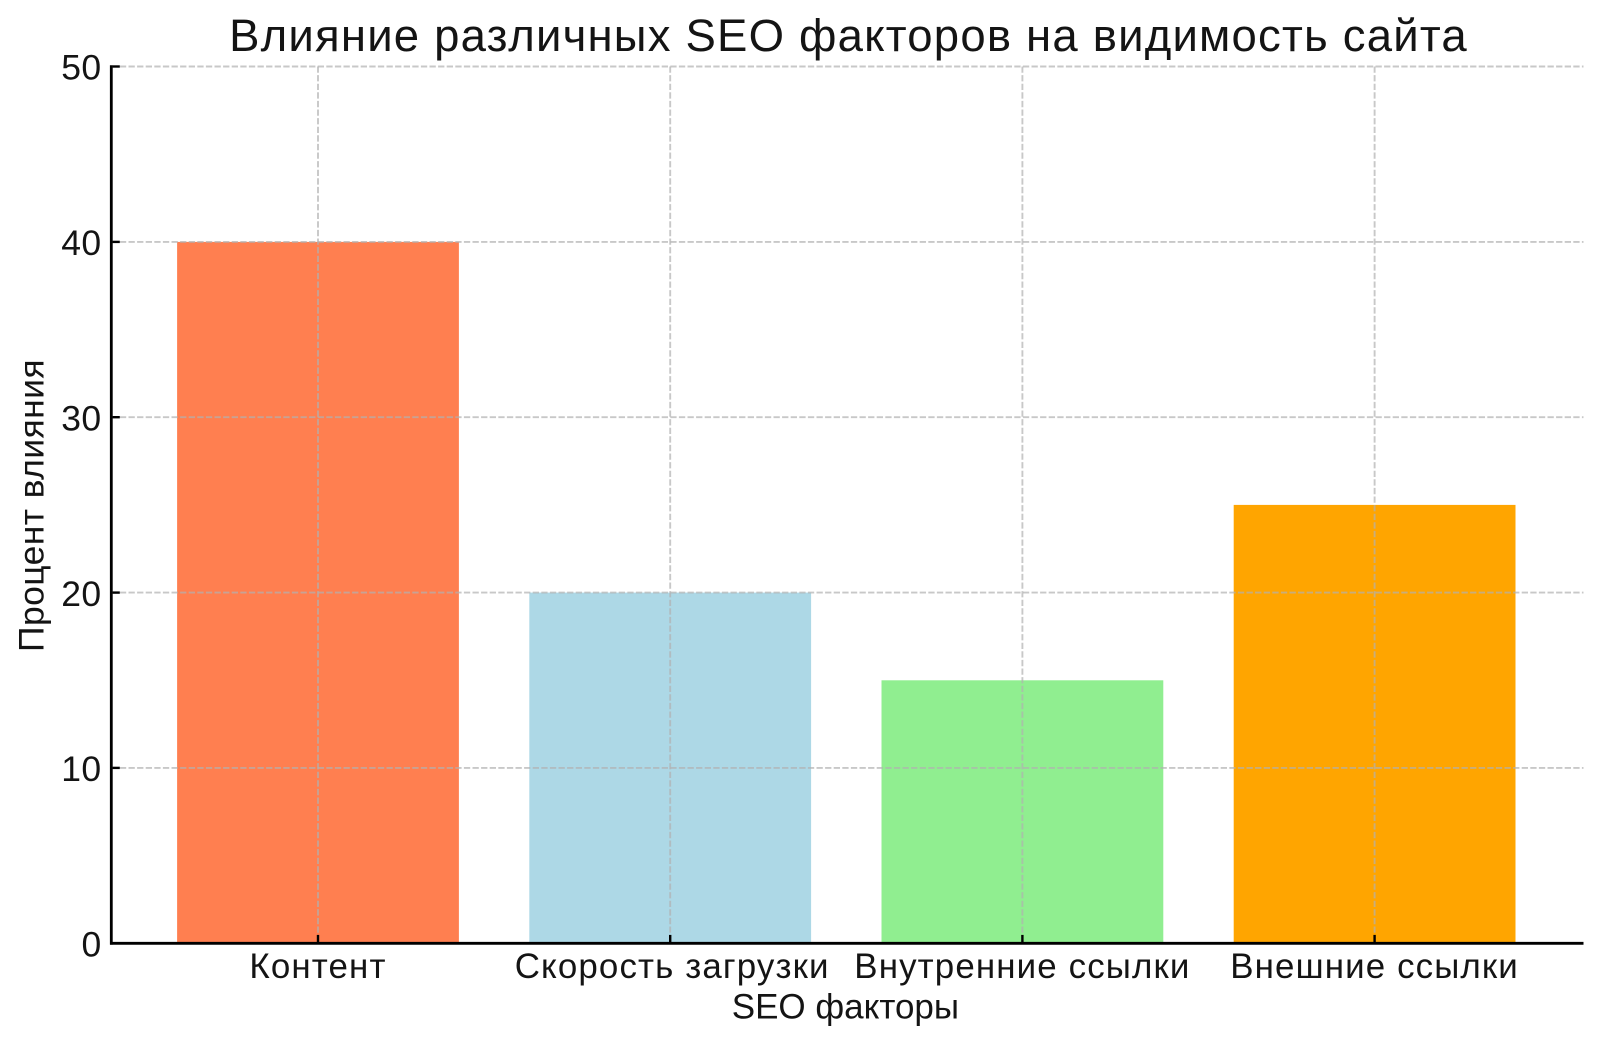 The width and height of the screenshot is (1600, 1045). Describe the element at coordinates (31, 505) in the screenshot. I see `svg-text: Процент влияния` at that location.